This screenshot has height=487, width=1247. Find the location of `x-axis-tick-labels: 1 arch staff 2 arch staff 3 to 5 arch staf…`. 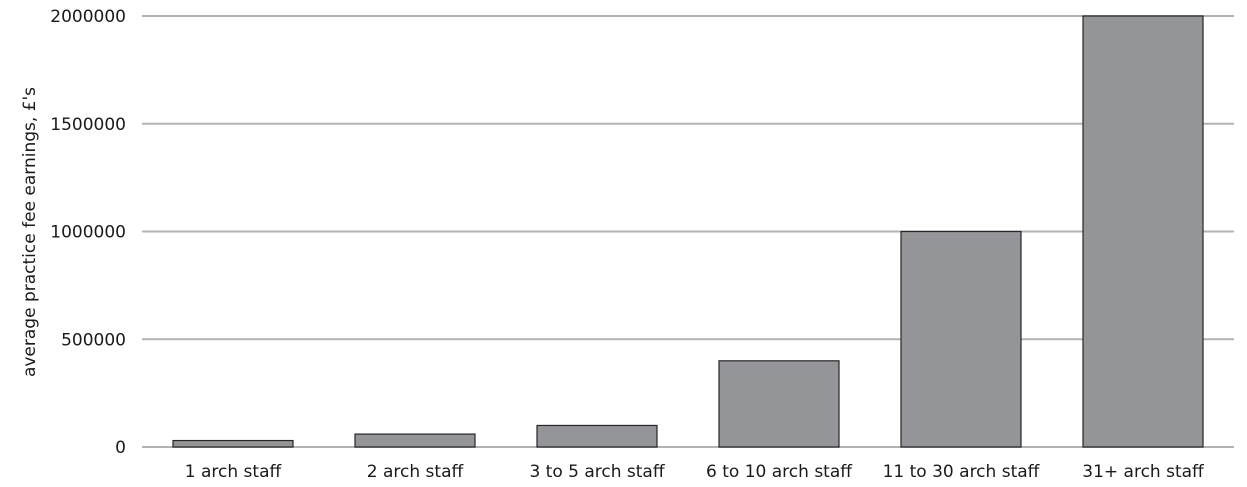

x-axis-tick-labels: 1 arch staff 2 arch staff 3 to 5 arch staf… is located at coordinates (695, 472).